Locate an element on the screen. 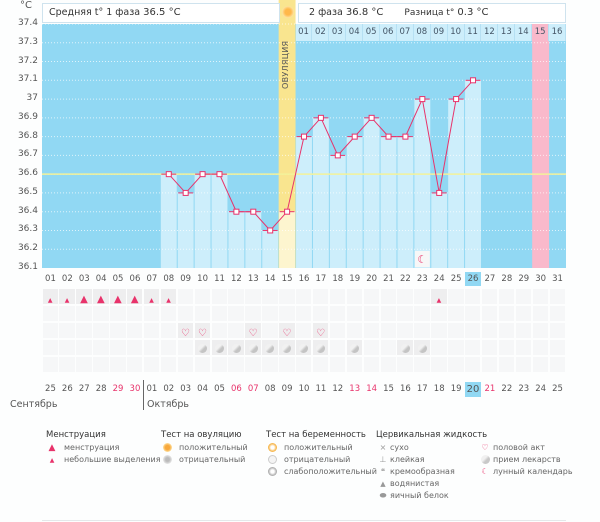  calendar-date: 22 is located at coordinates (507, 389).